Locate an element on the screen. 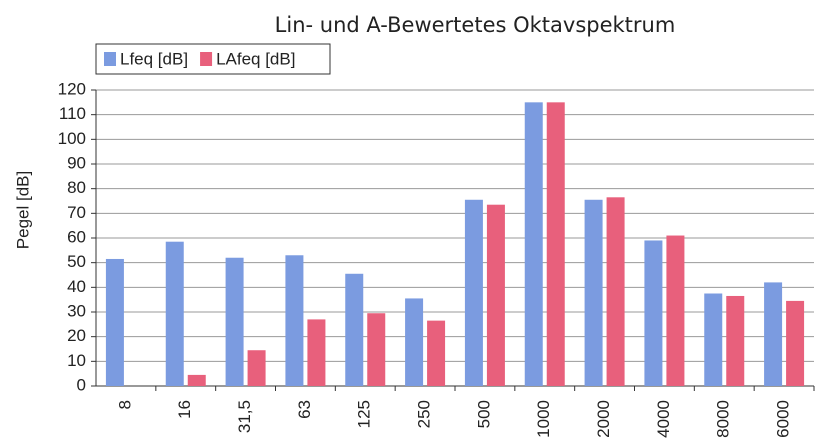  legend-label: Lfeq [dB] is located at coordinates (154, 58).